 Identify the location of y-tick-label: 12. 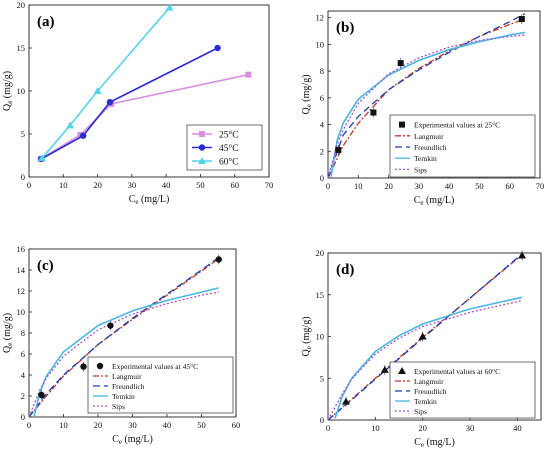
(320, 18).